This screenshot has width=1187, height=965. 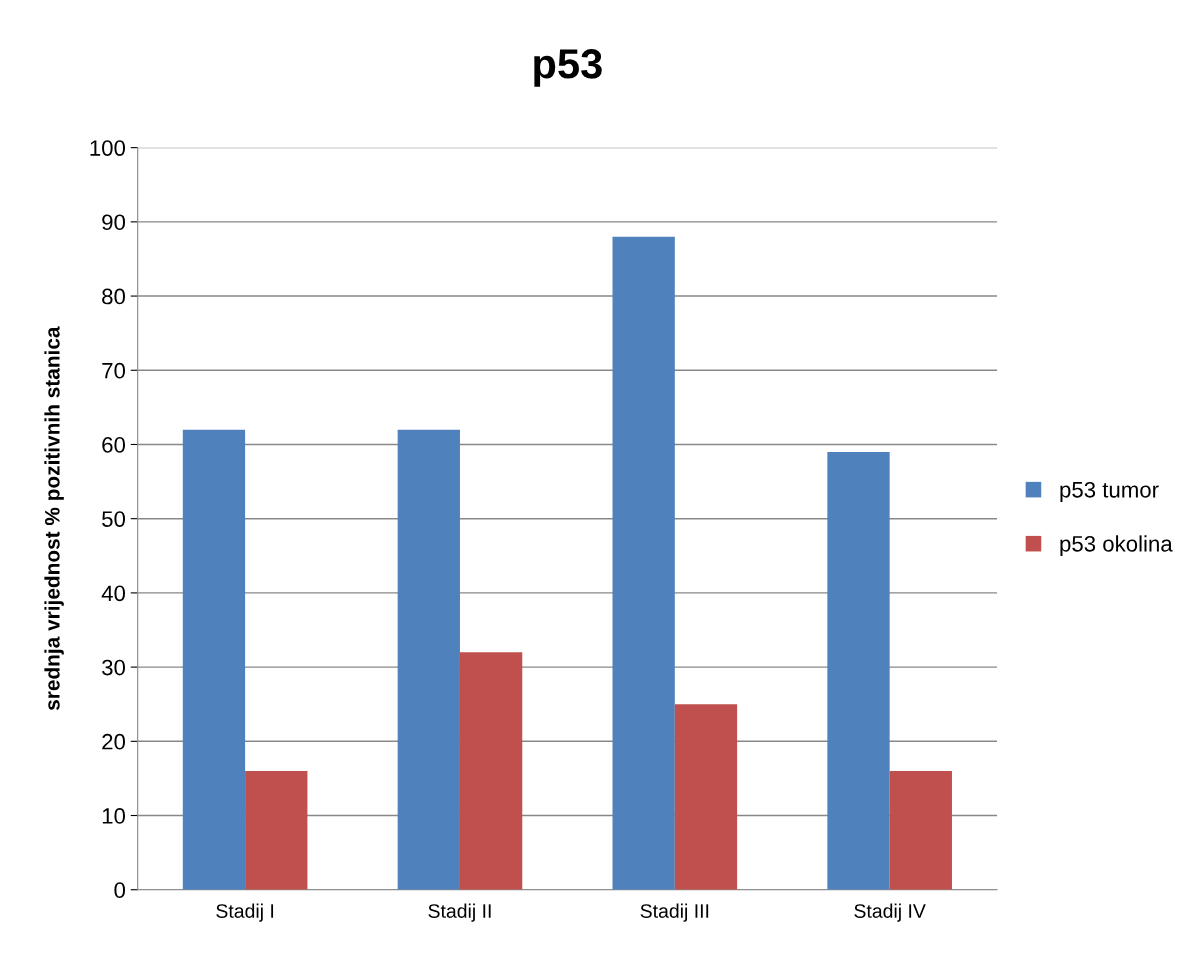 I want to click on y-tick-label: 50, so click(x=114, y=519).